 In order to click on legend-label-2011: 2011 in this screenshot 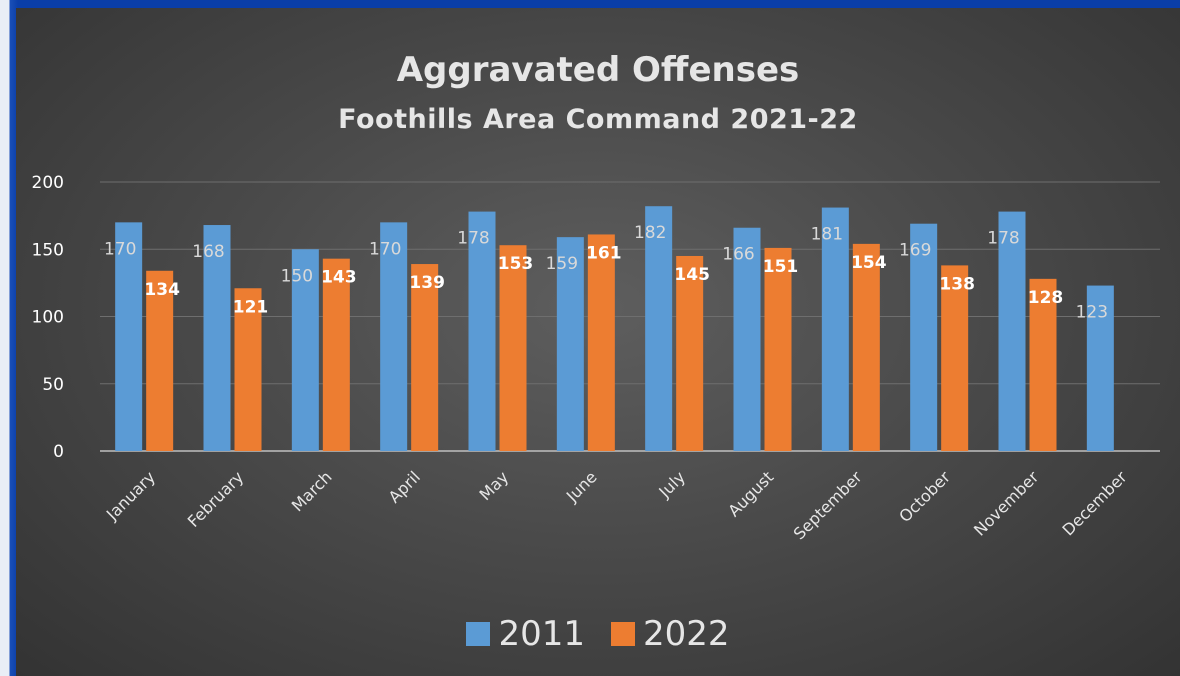, I will do `click(541, 634)`.